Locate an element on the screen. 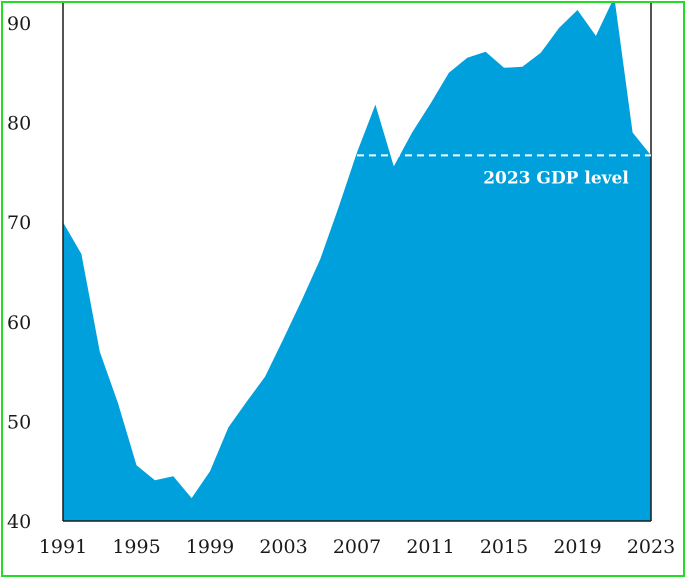  y-tick-label-60: 60 is located at coordinates (19, 323).